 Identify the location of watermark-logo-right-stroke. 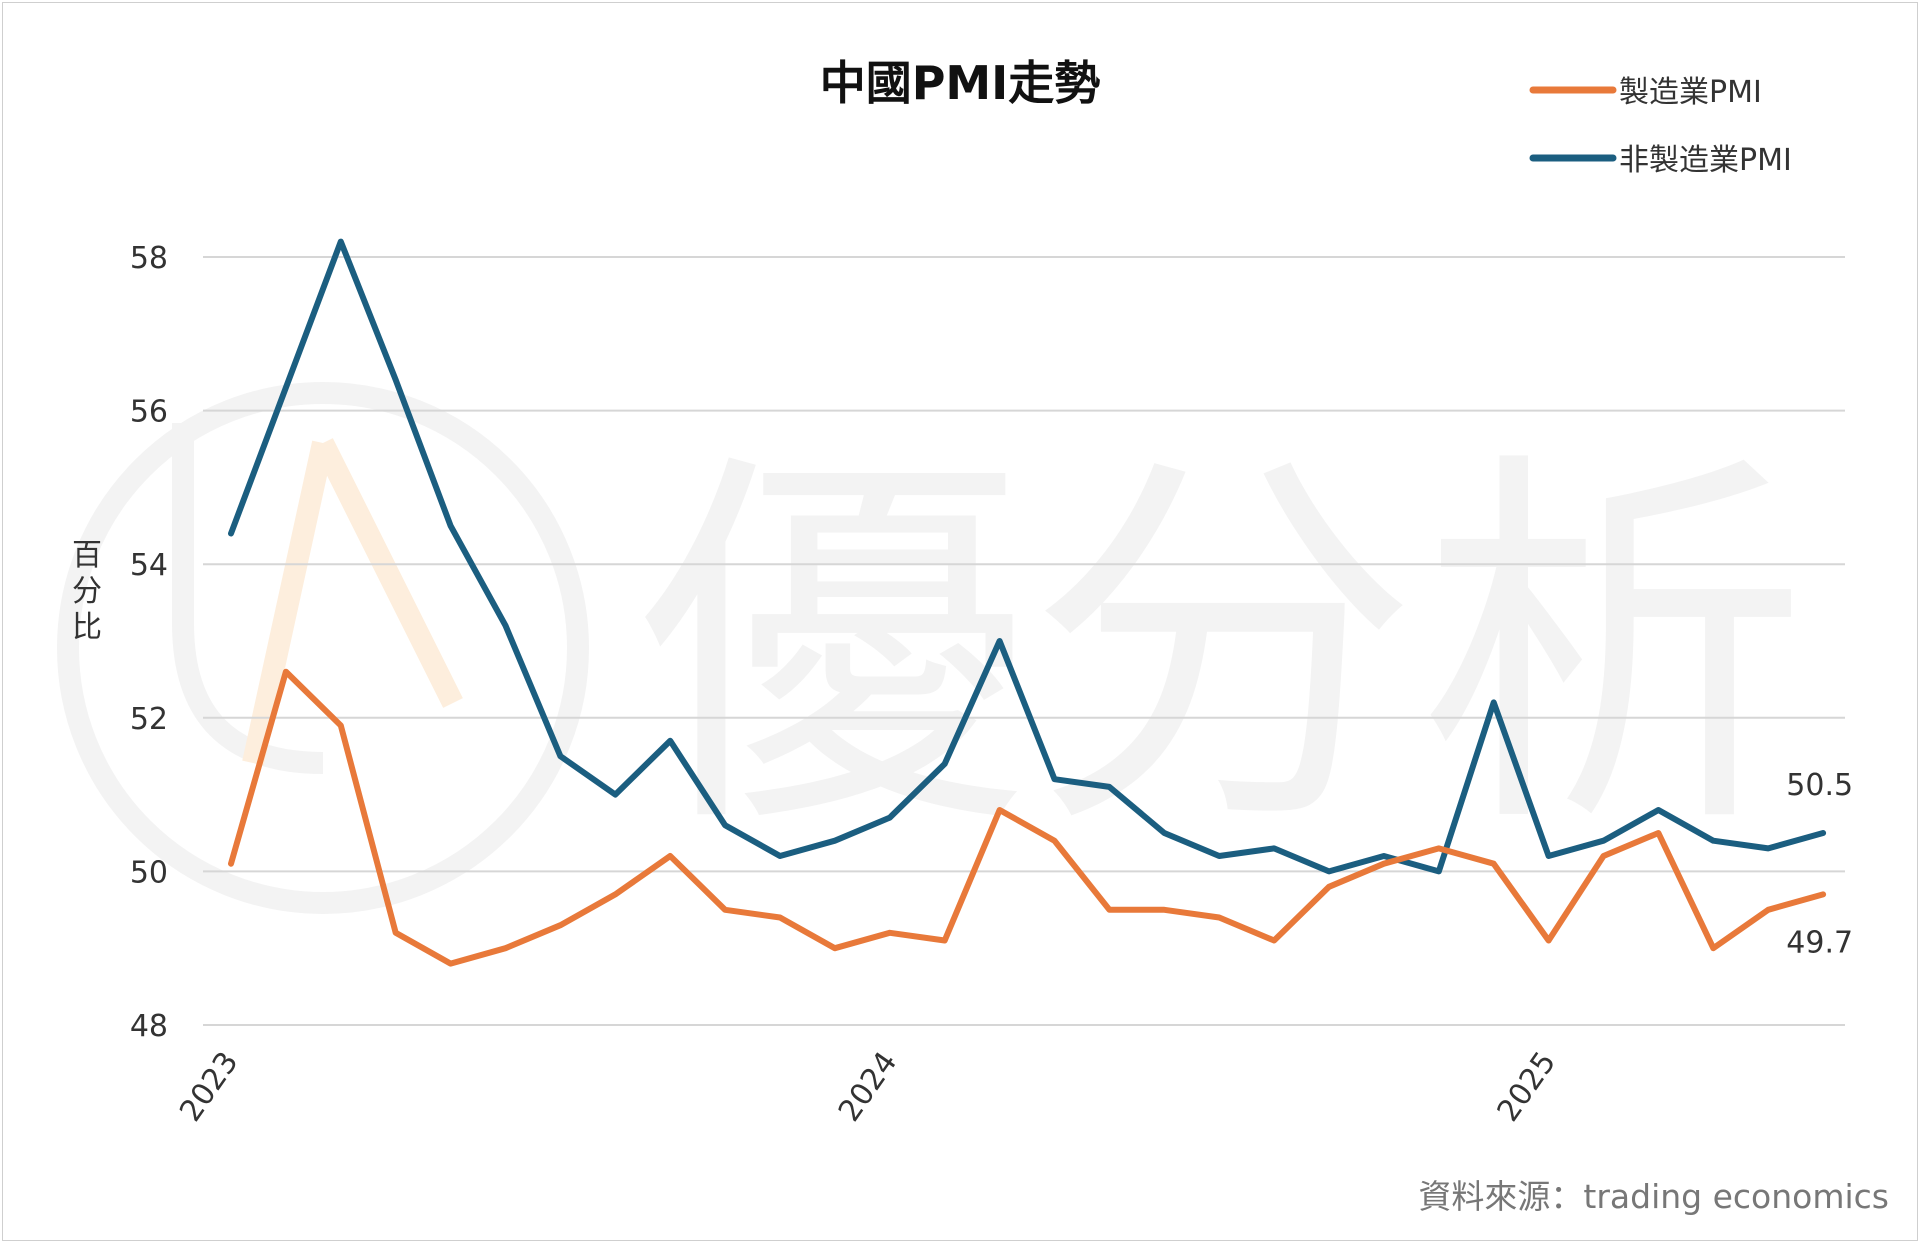
(352, 602).